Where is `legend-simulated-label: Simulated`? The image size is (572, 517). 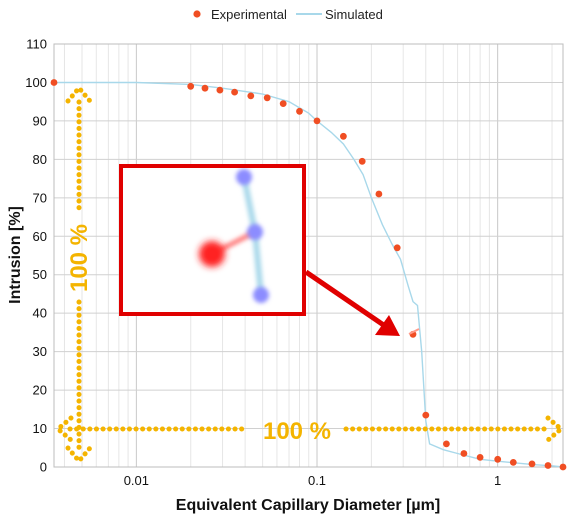
legend-simulated-label: Simulated is located at coordinates (354, 14).